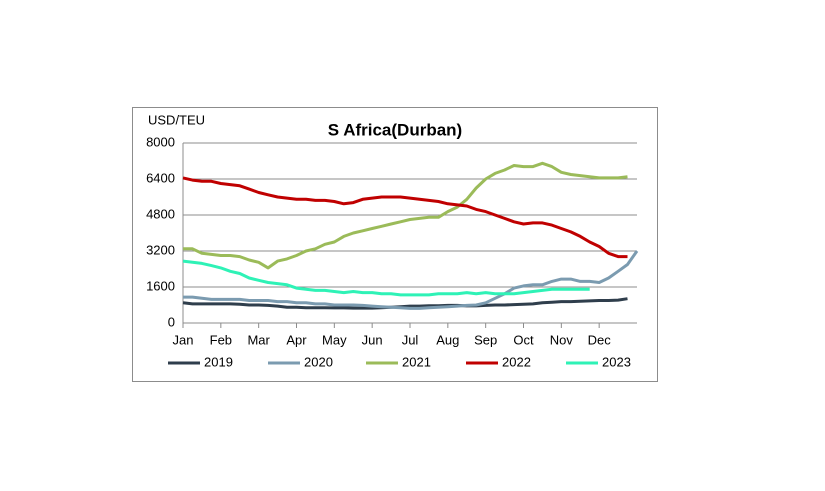  I want to click on x-tick-label: Oct, so click(523, 339).